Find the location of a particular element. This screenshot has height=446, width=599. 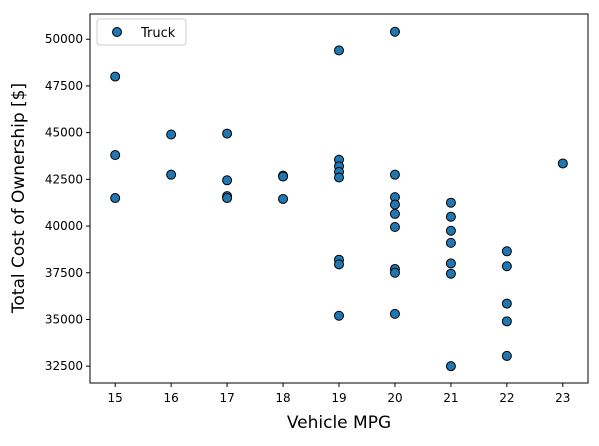

x-axis-label: Vehicle MPG is located at coordinates (339, 423).